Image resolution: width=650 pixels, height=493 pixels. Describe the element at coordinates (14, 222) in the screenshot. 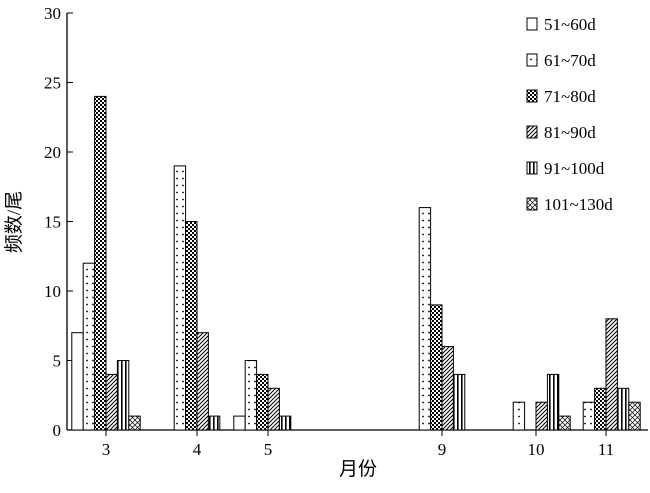

I see `y-axis-title: 频数/尾` at that location.